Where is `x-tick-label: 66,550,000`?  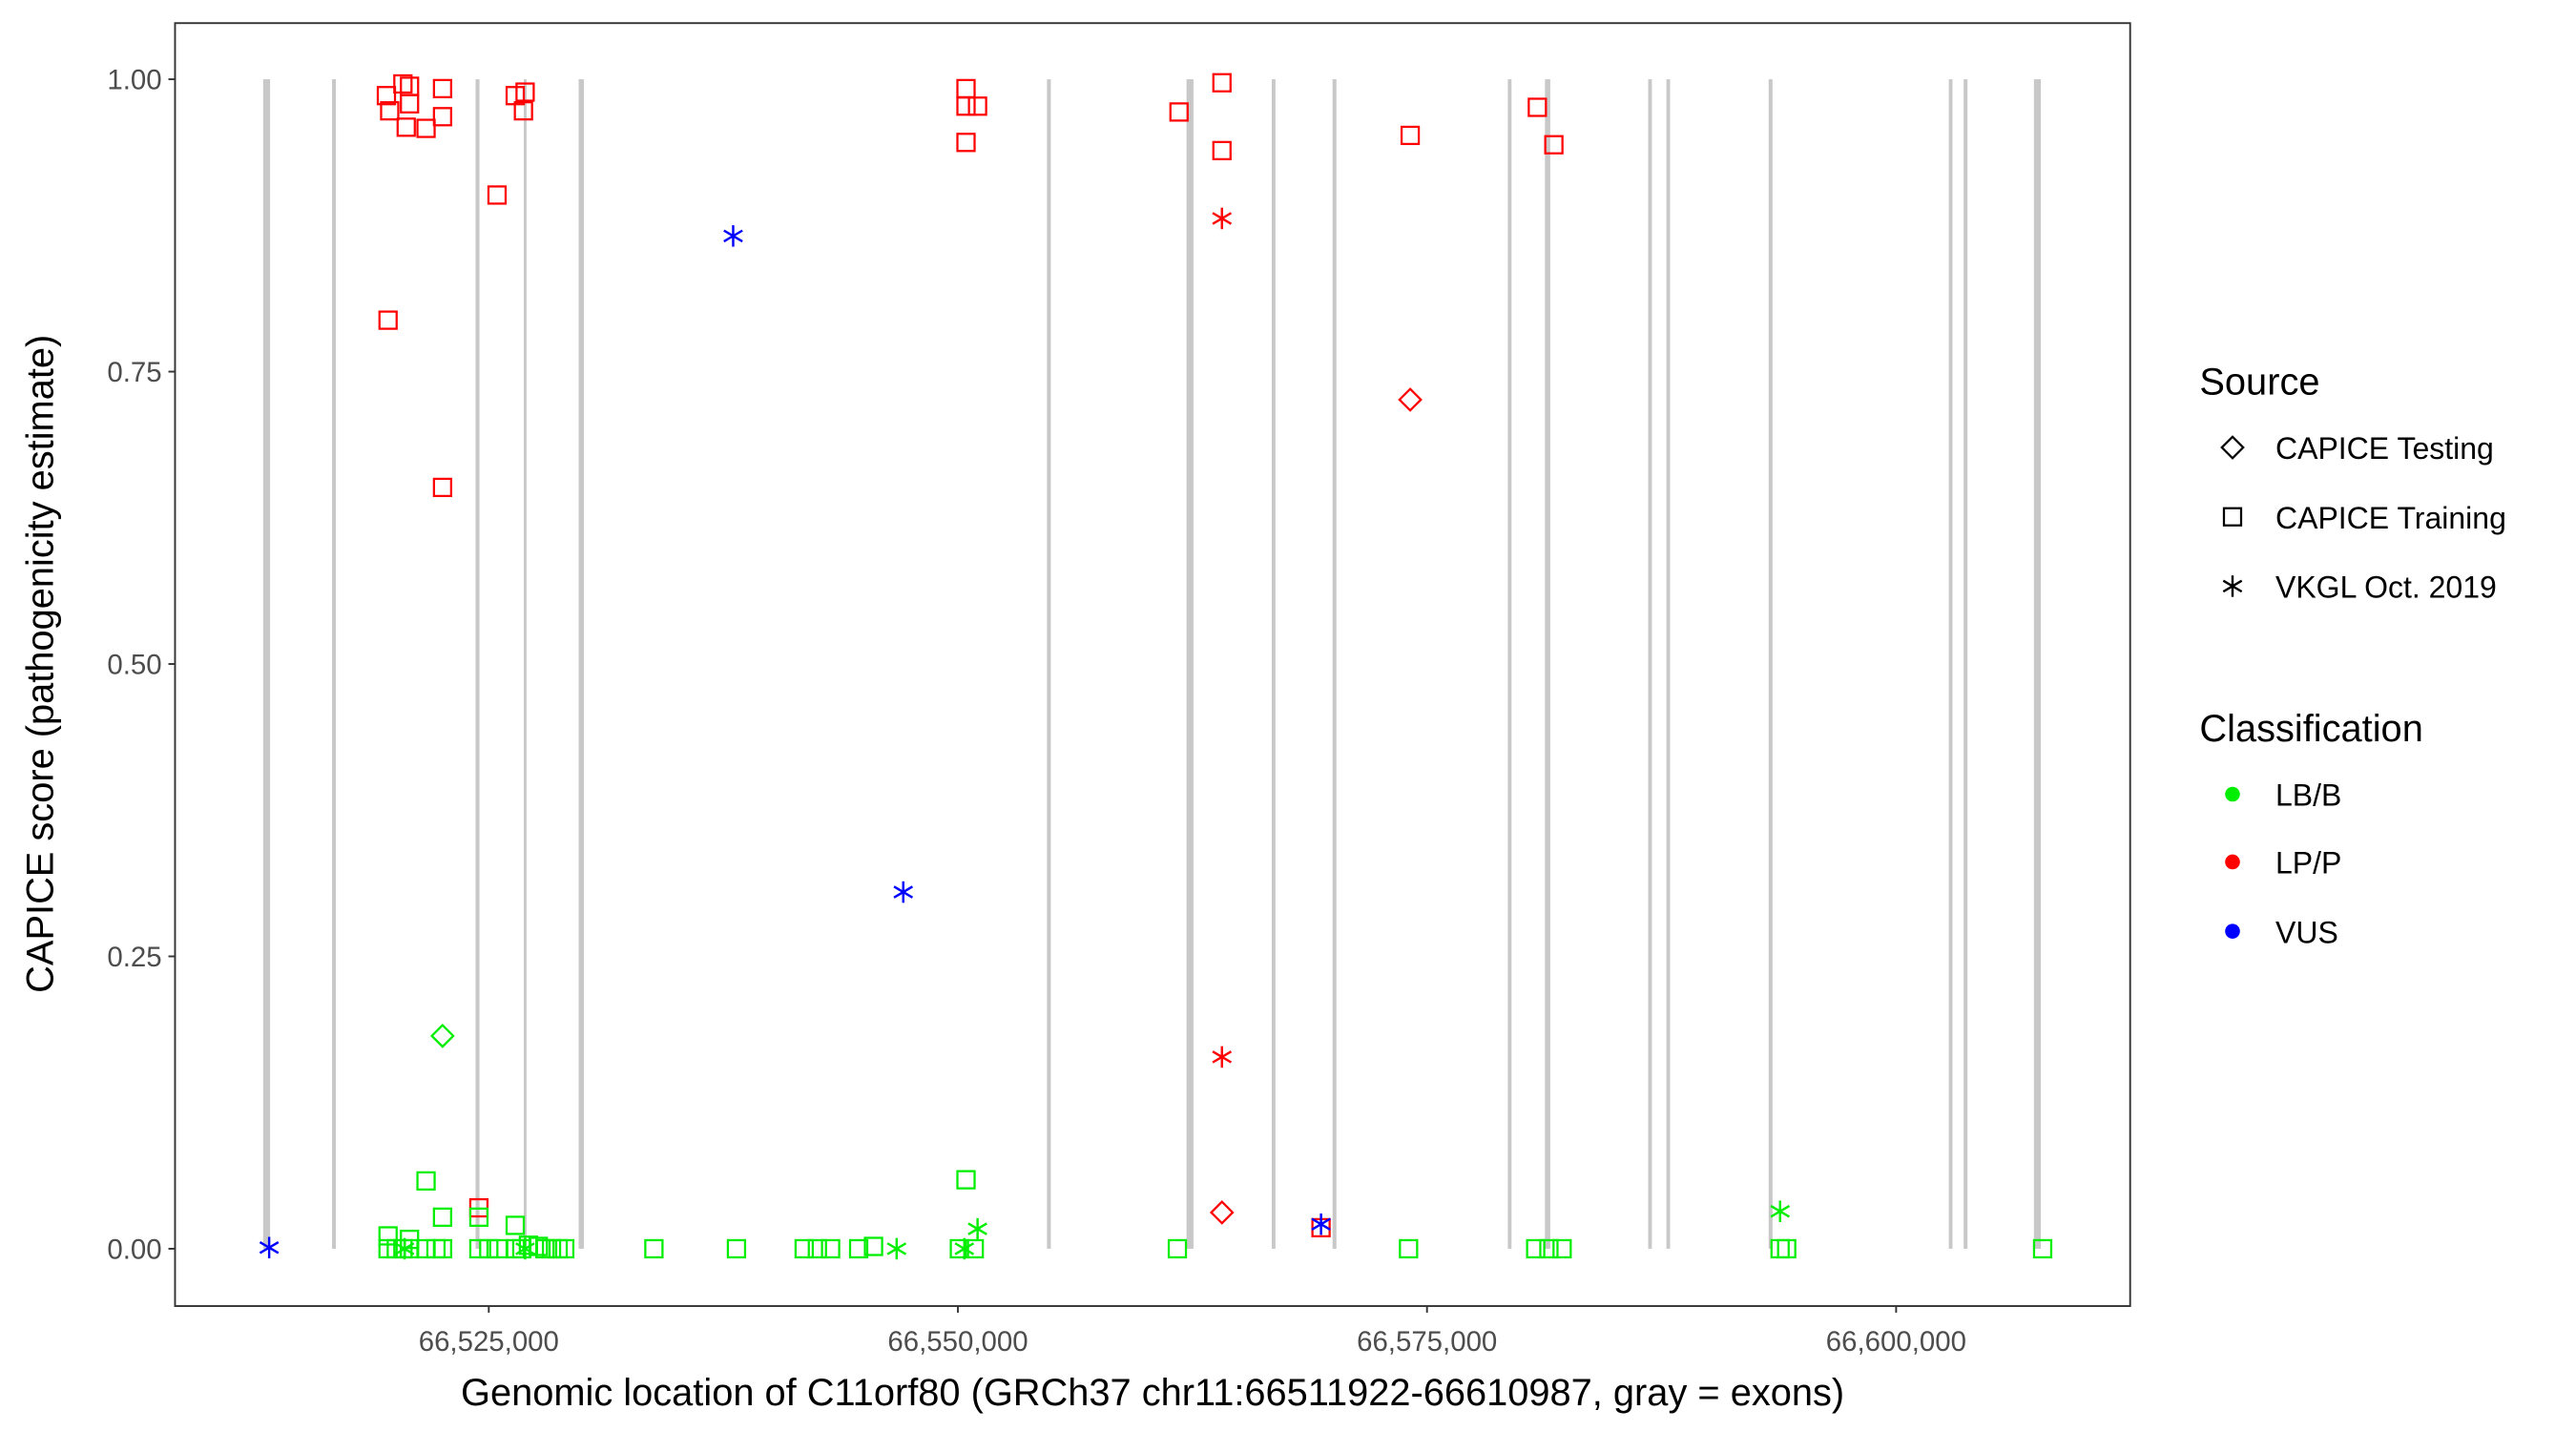
x-tick-label: 66,550,000 is located at coordinates (957, 1342).